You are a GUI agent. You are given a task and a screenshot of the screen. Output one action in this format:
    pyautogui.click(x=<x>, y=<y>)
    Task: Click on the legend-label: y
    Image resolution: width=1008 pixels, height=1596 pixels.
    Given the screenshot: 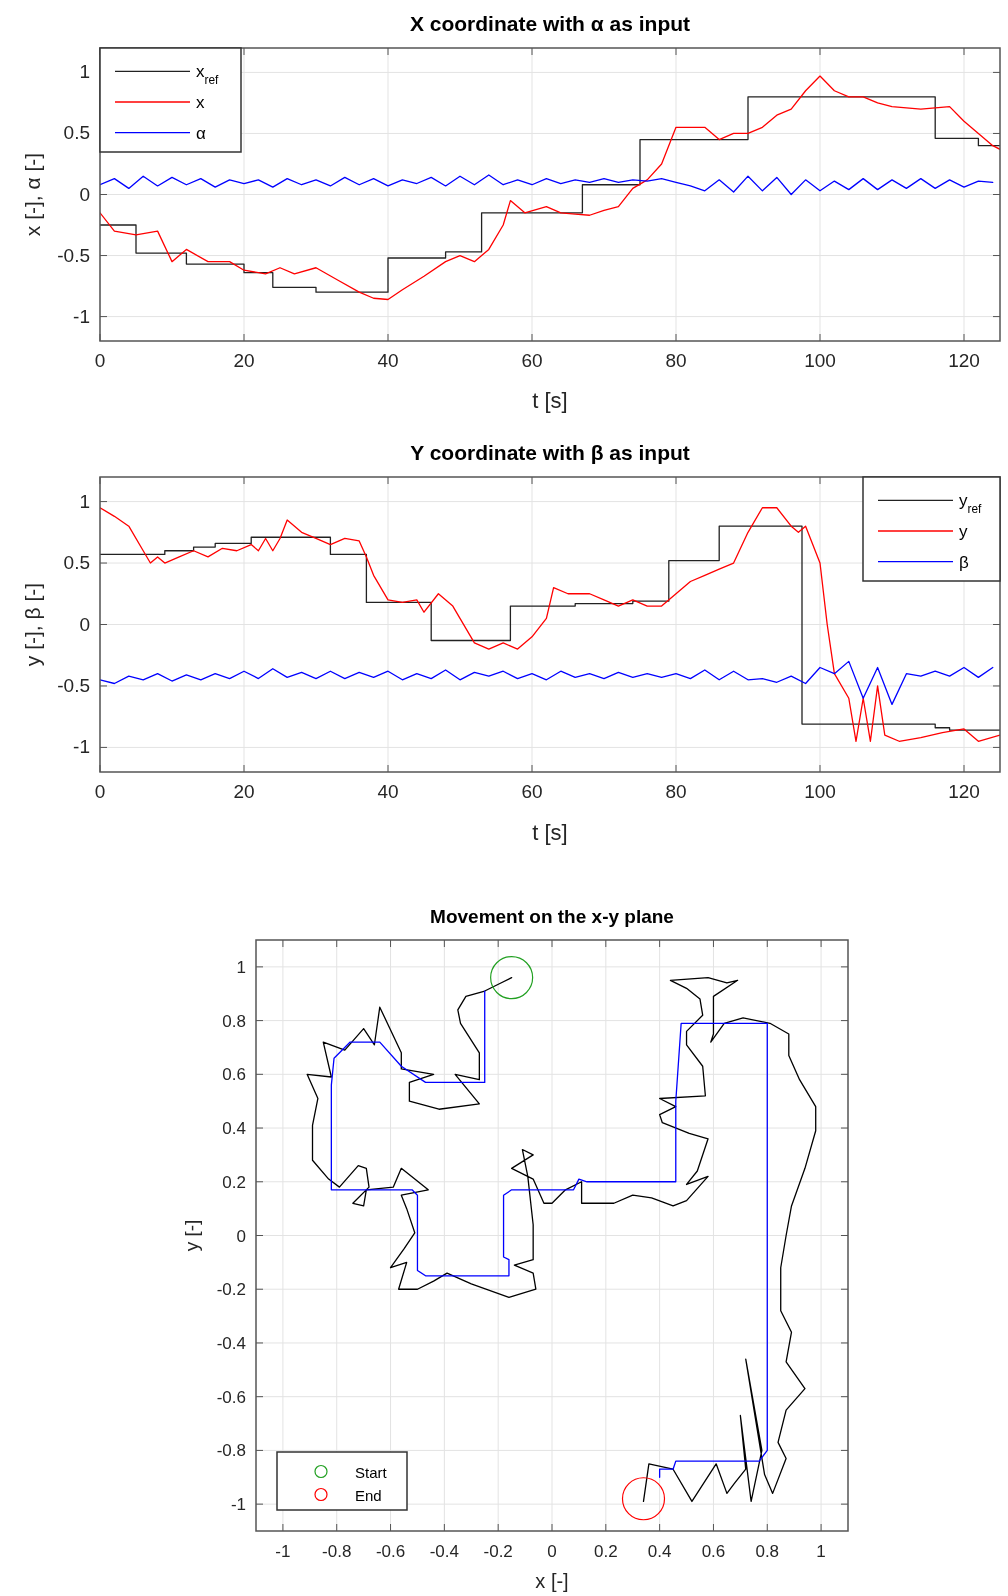 What is the action you would take?
    pyautogui.click(x=963, y=531)
    